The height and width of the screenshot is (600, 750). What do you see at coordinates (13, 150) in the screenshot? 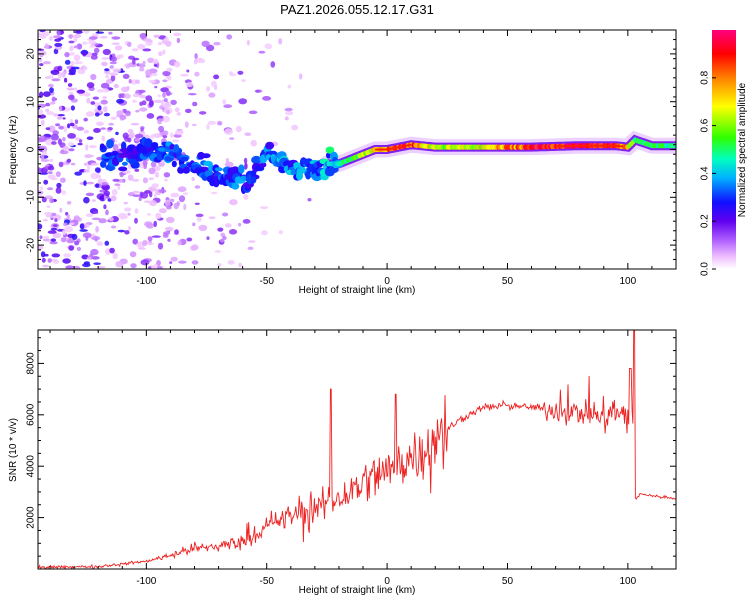
I see `spectrogram-ylabel: Frequency (Hz)` at bounding box center [13, 150].